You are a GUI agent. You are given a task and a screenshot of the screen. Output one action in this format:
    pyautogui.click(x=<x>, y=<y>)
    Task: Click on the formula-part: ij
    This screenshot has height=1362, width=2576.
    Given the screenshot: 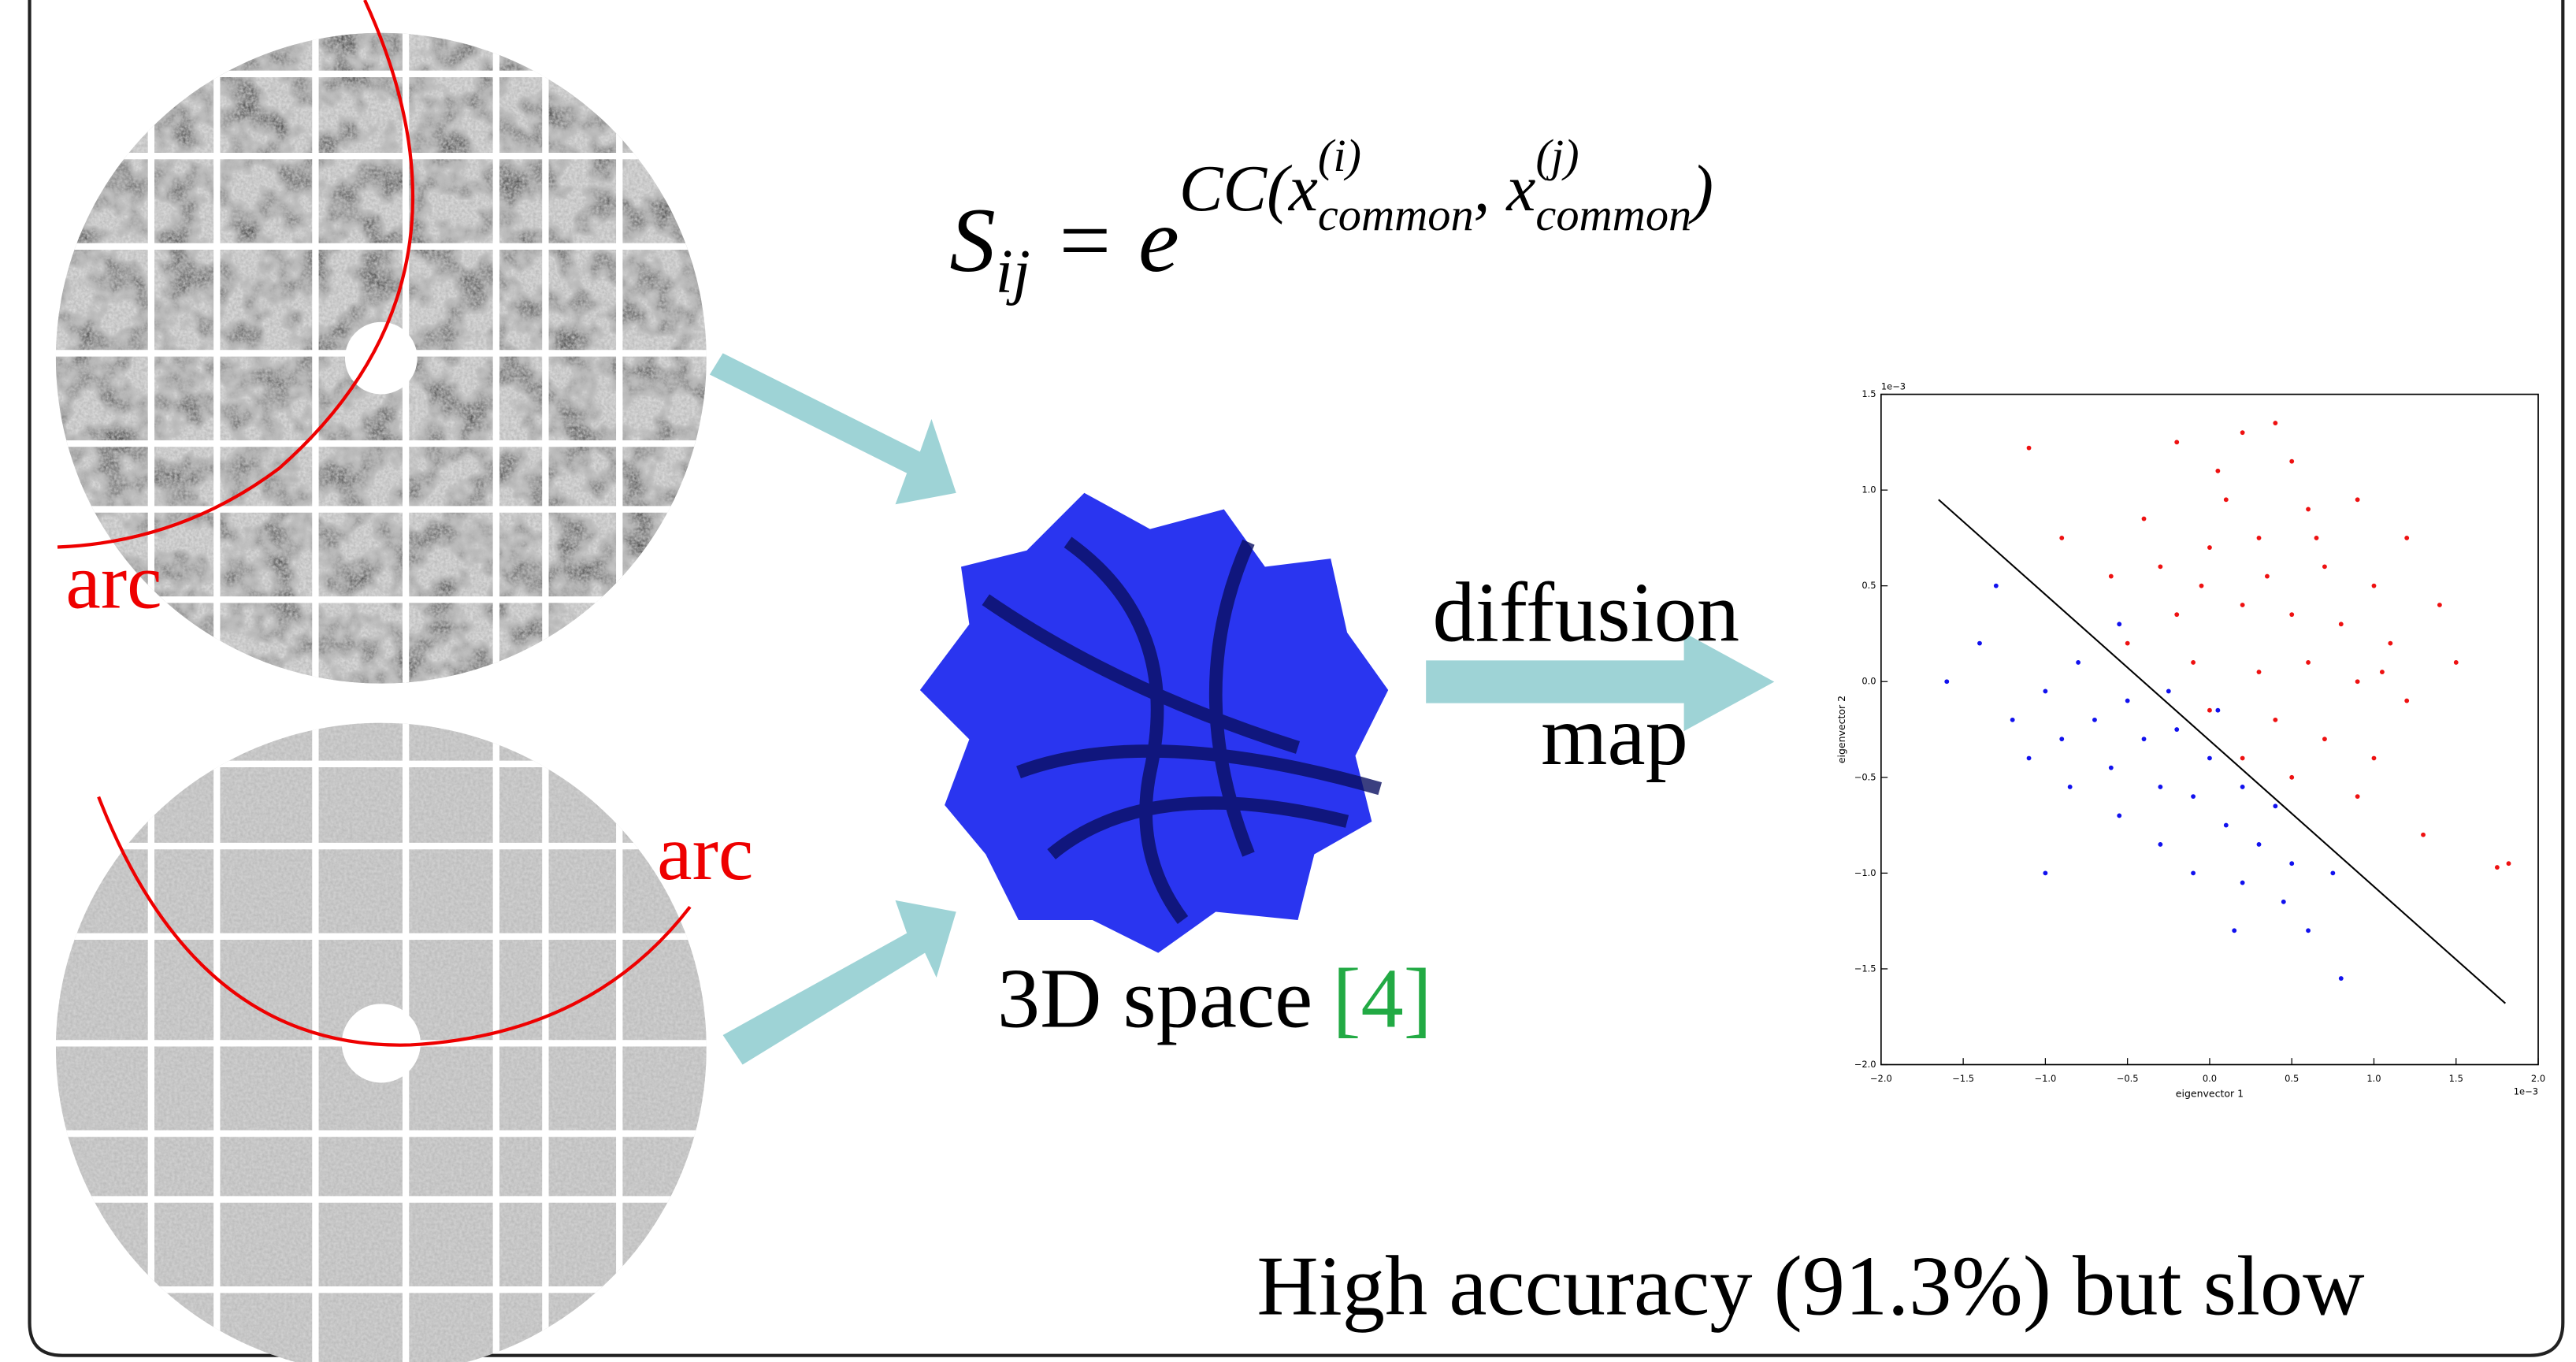 What is the action you would take?
    pyautogui.click(x=1013, y=271)
    